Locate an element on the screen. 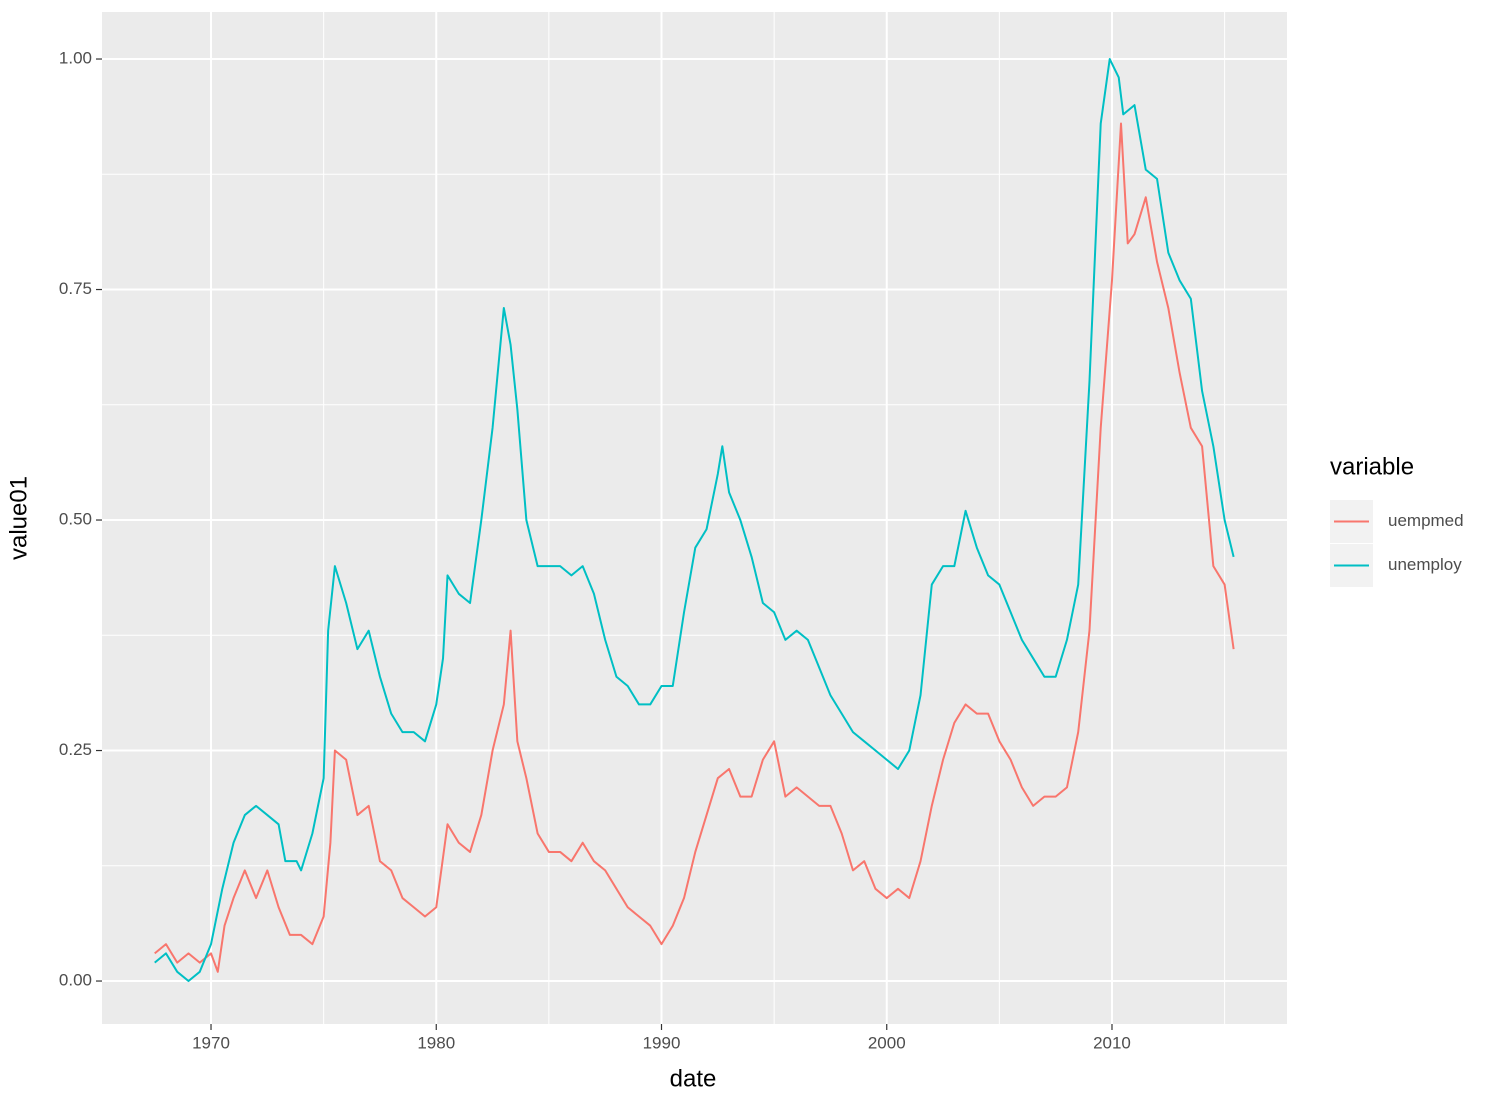 Image resolution: width=1500 pixels, height=1099 pixels. x-tick-label: 1970 is located at coordinates (211, 1042).